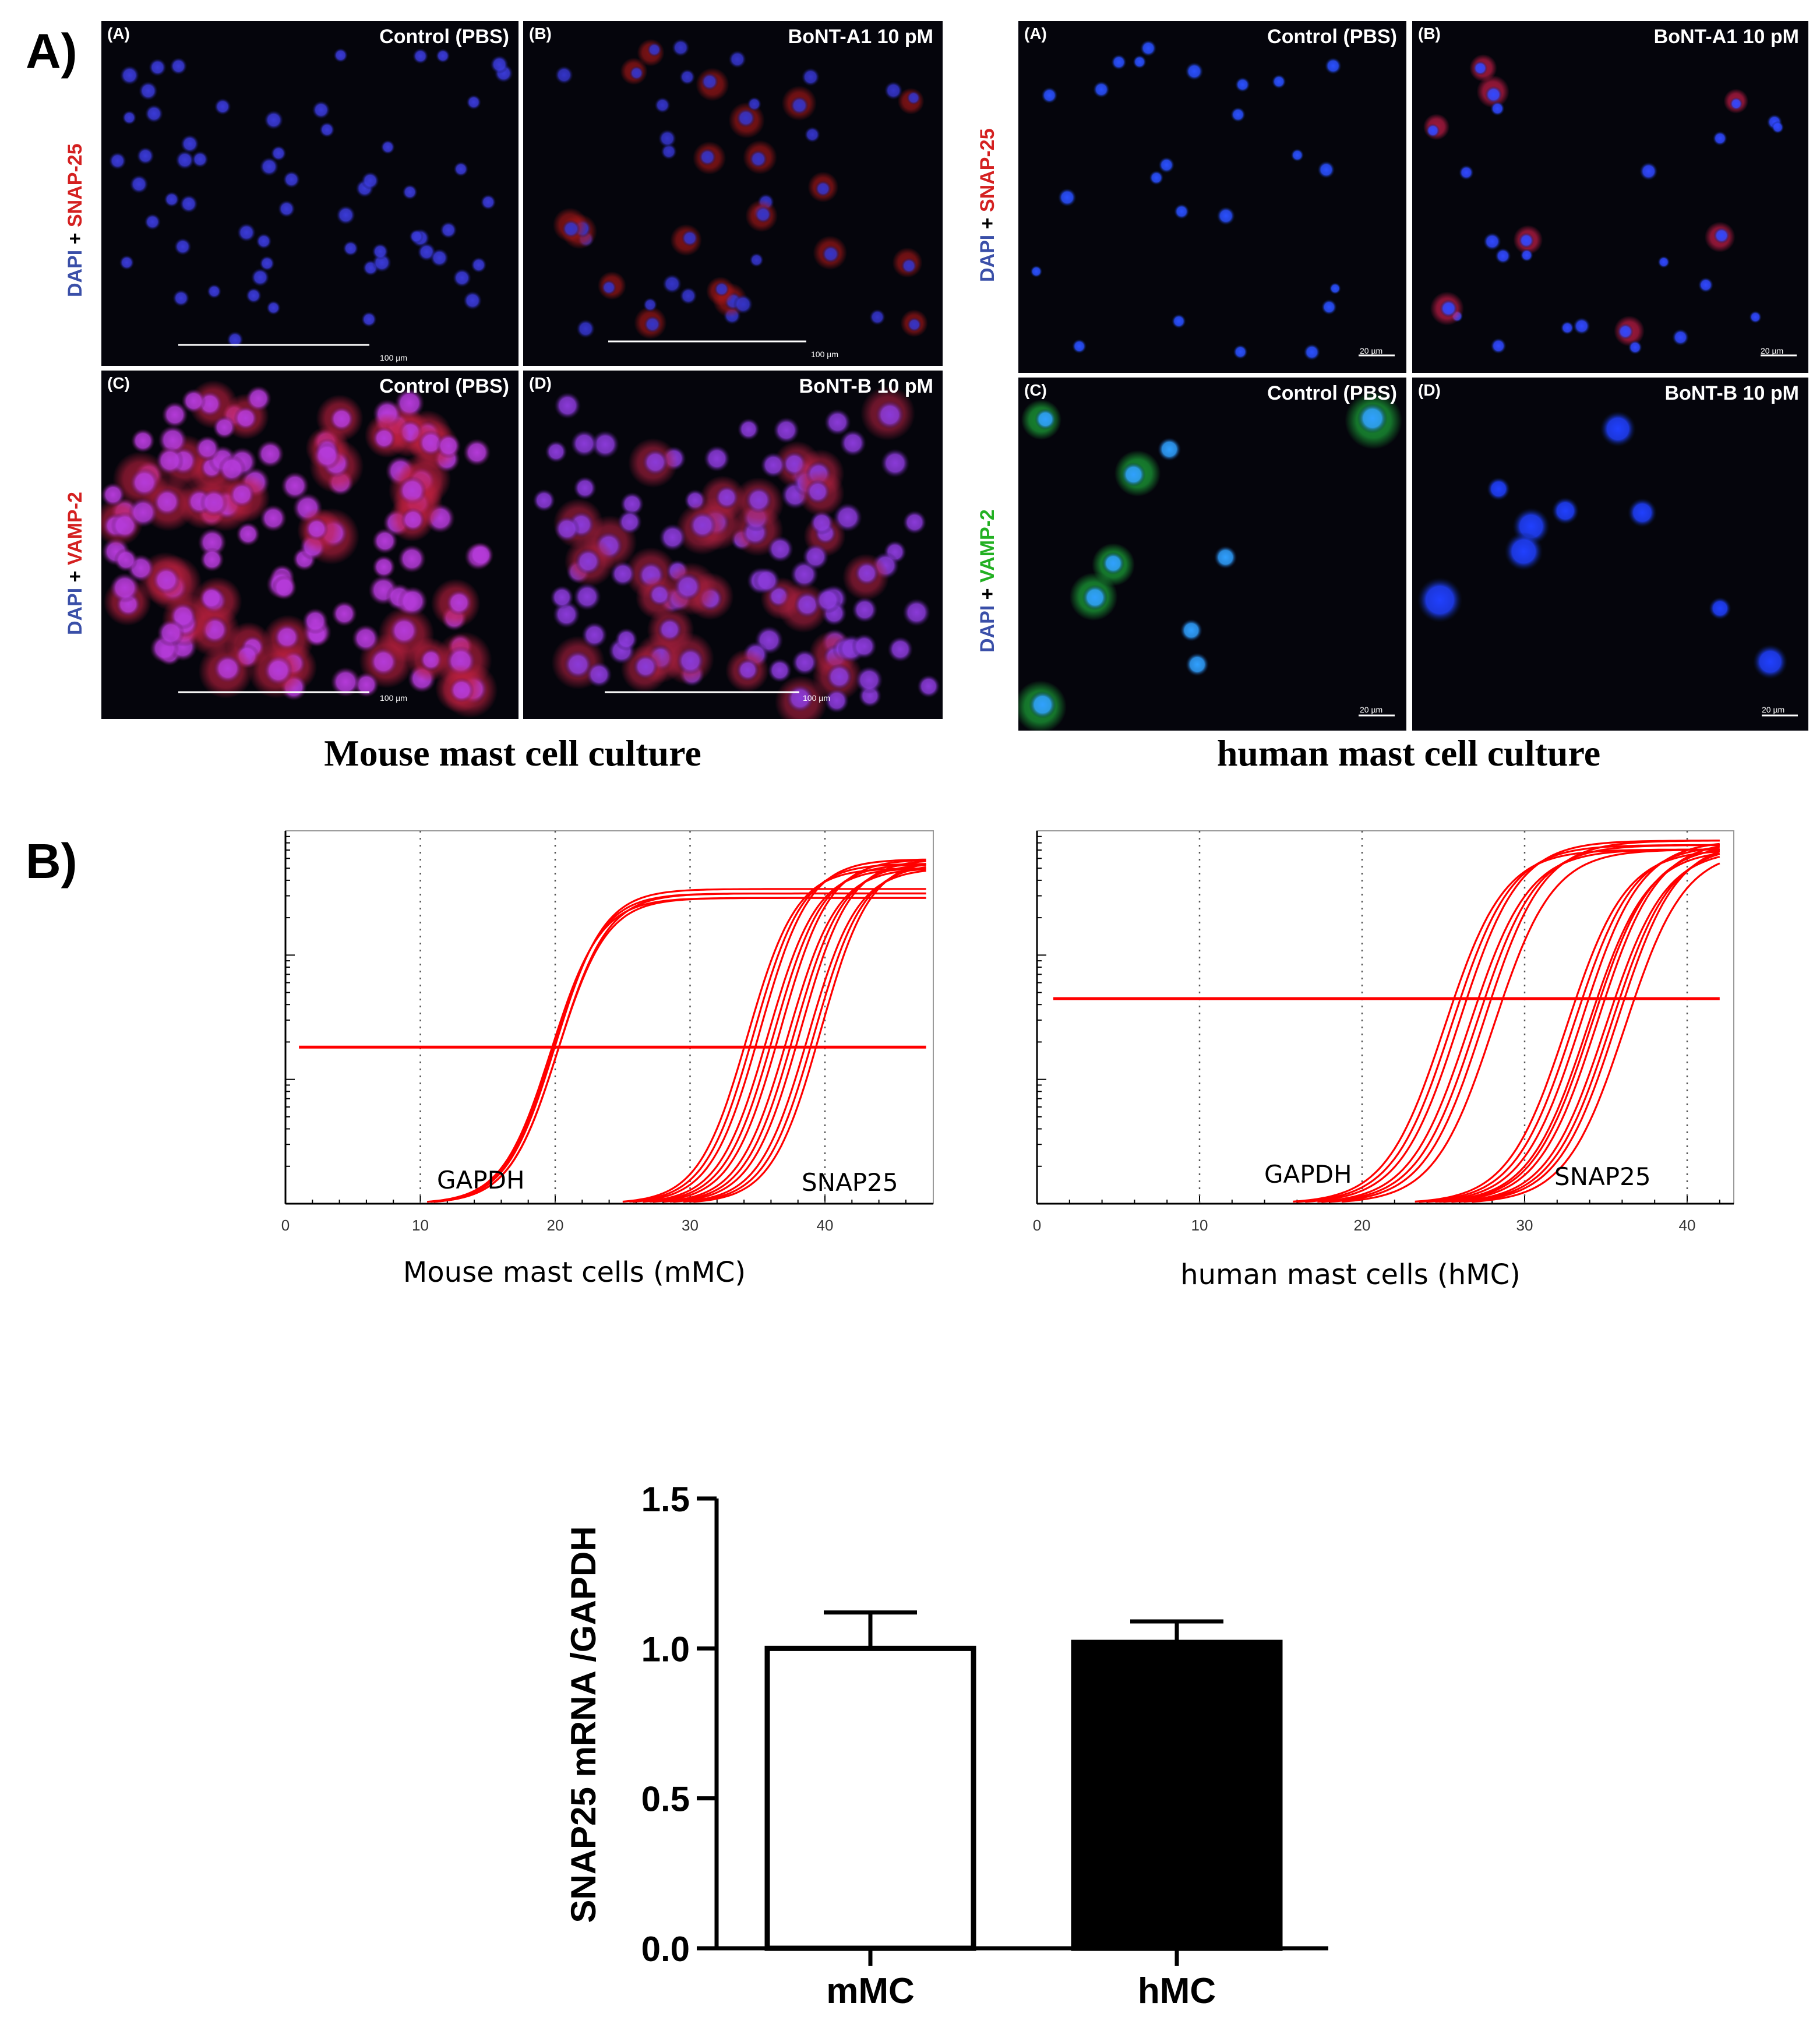 The width and height of the screenshot is (1820, 2038). What do you see at coordinates (310, 194) in the screenshot?
I see `mouse-micrograph-a: (A) Control (PBS) 100 µm` at bounding box center [310, 194].